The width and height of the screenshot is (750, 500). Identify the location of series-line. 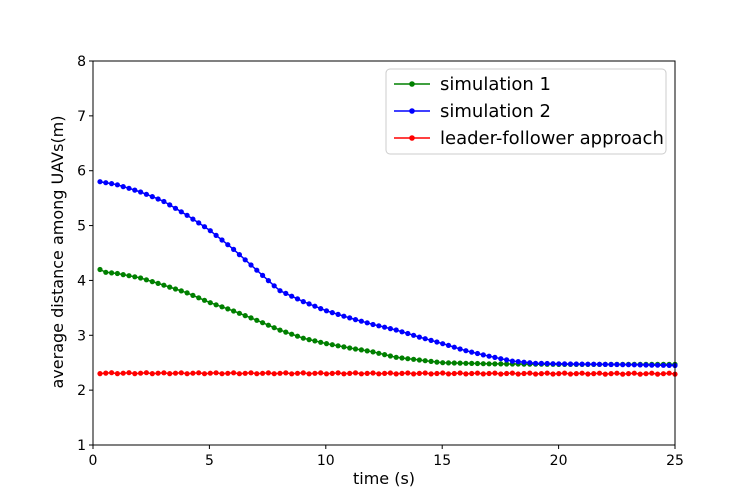
(387, 373).